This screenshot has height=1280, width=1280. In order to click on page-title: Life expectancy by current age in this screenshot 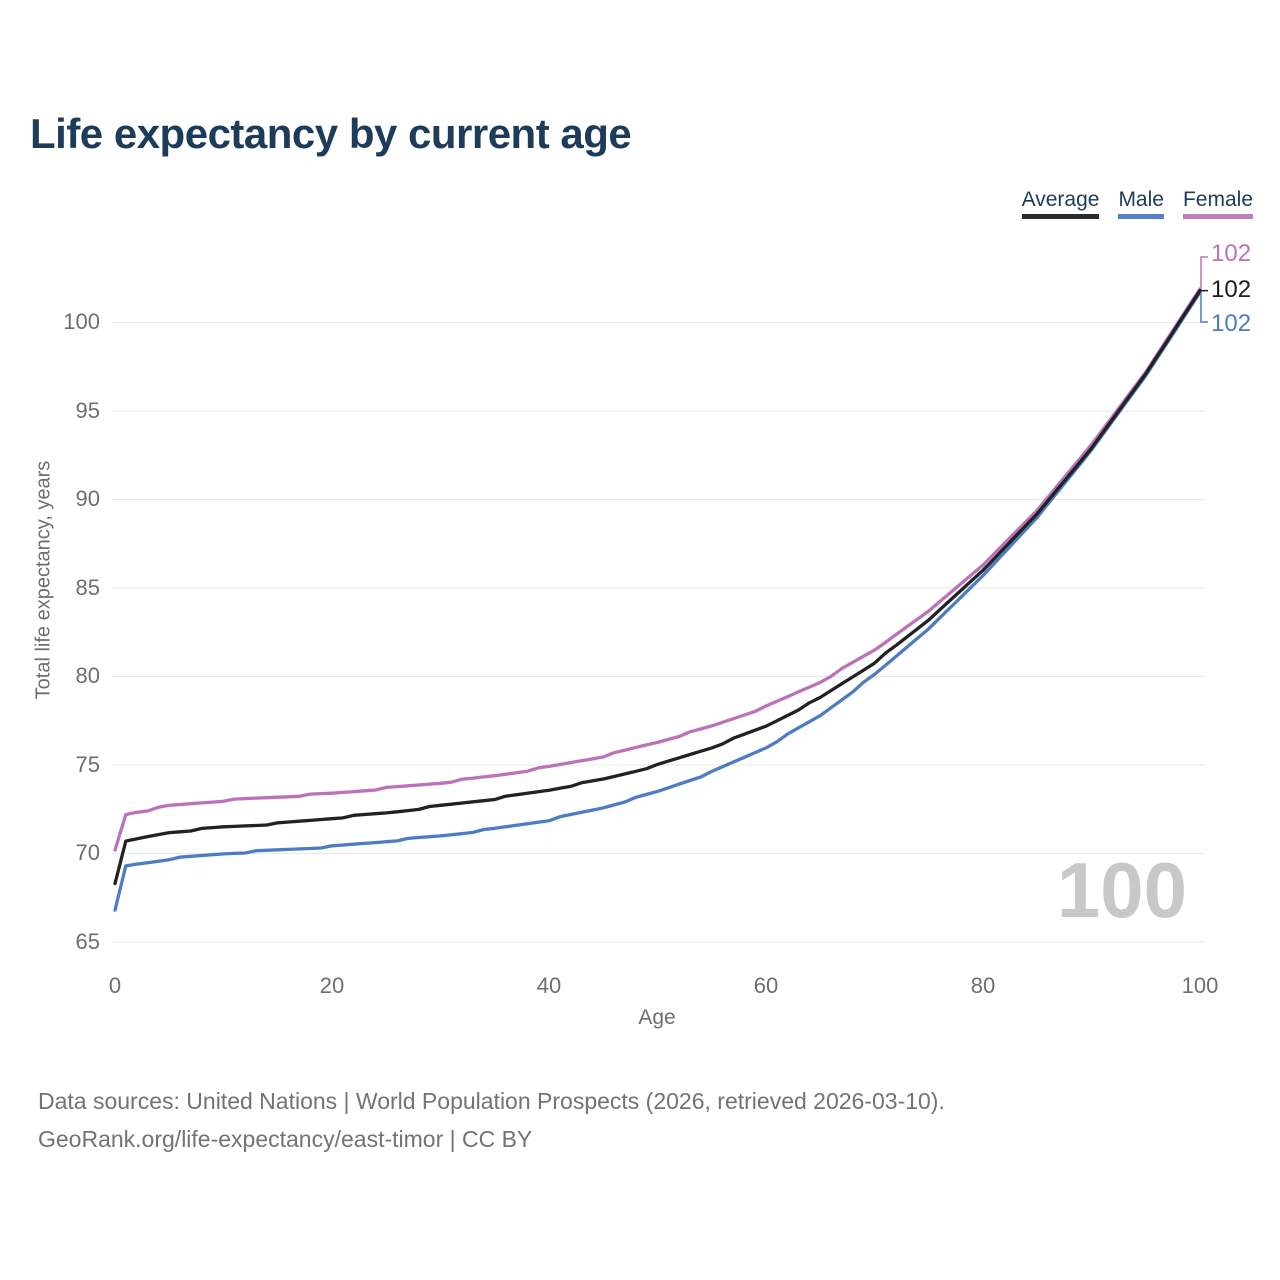, I will do `click(331, 133)`.